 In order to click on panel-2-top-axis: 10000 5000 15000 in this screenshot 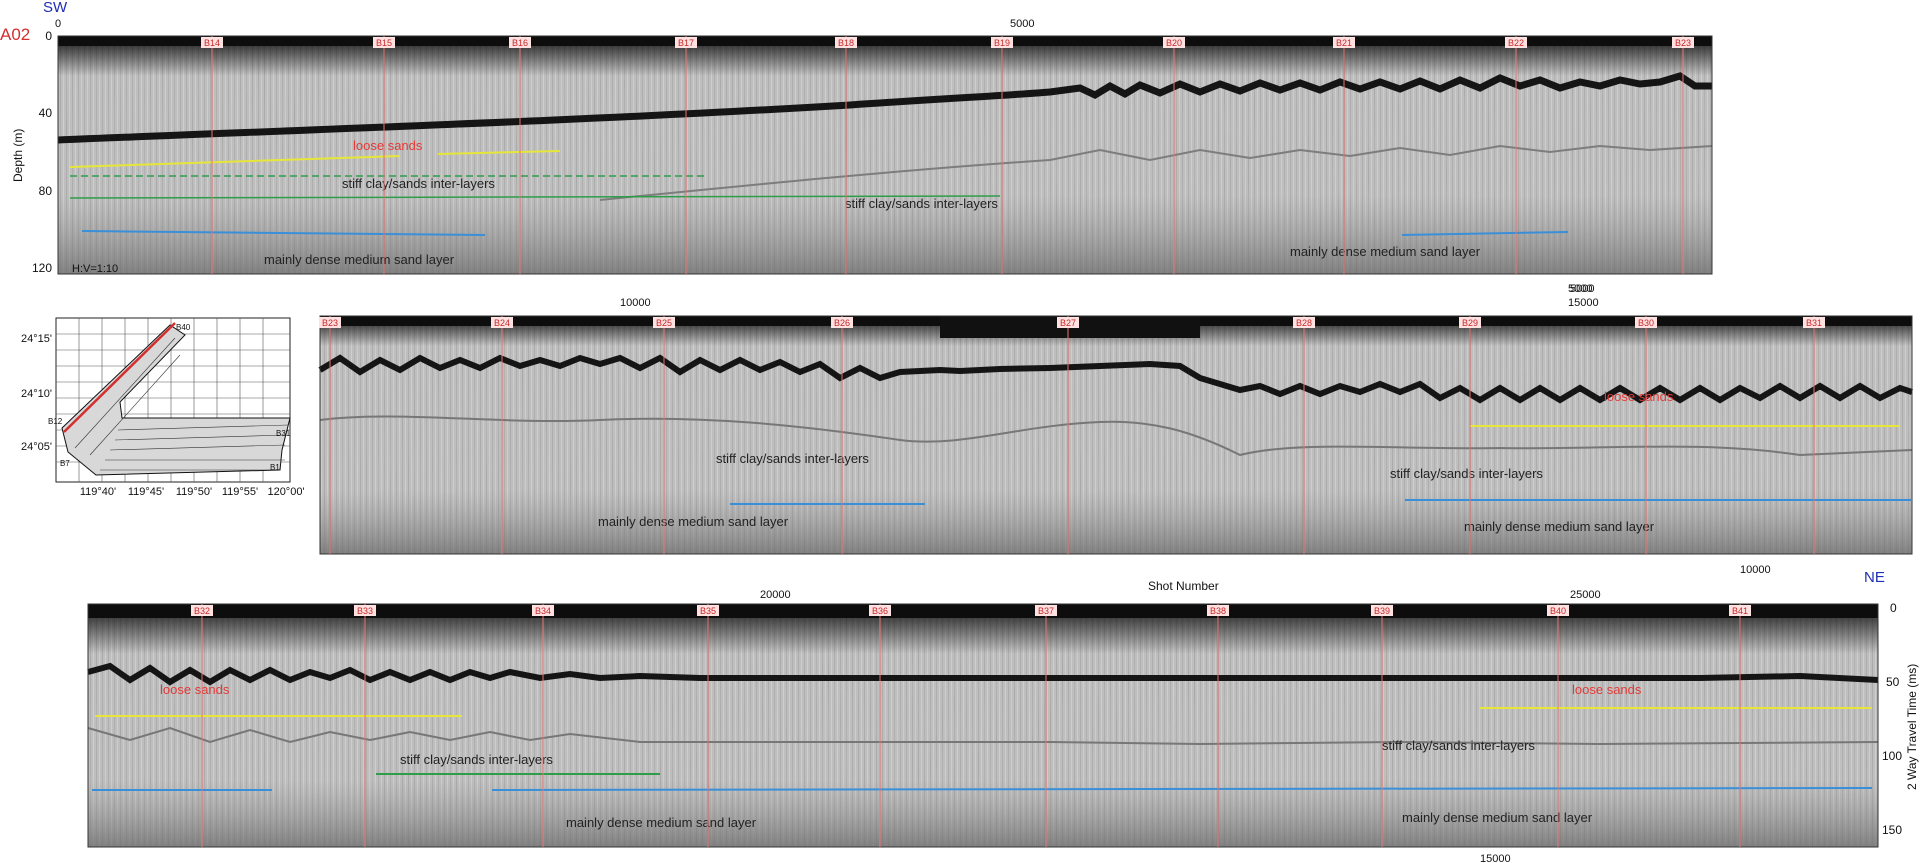, I will do `click(1109, 296)`.